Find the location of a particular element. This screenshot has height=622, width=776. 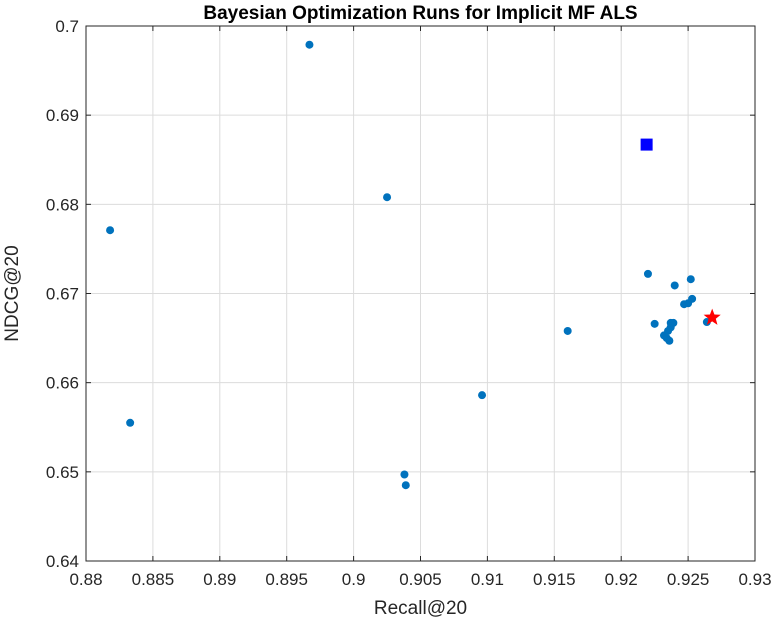

x-tick-label: 0.905 is located at coordinates (420, 579).